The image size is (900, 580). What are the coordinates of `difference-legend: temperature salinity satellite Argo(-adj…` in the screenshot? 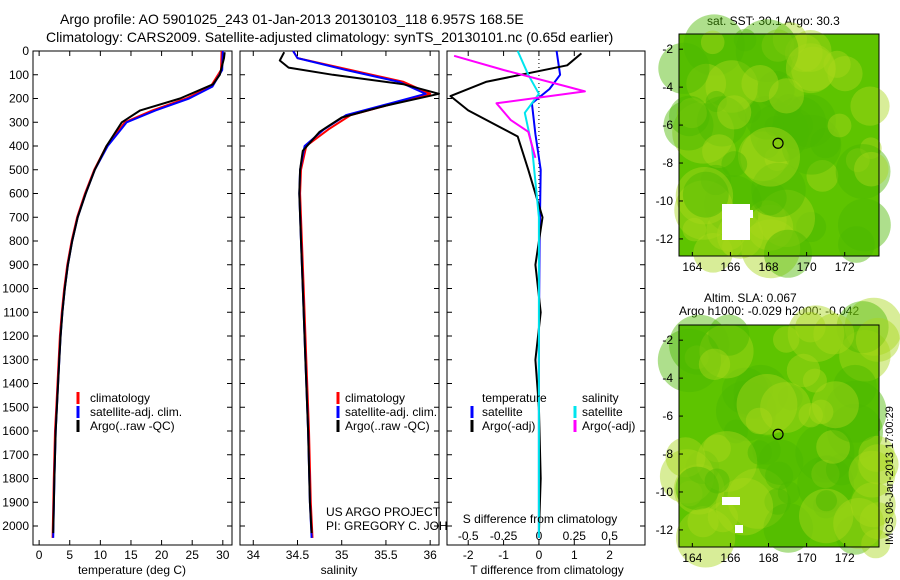 It's located at (552, 412).